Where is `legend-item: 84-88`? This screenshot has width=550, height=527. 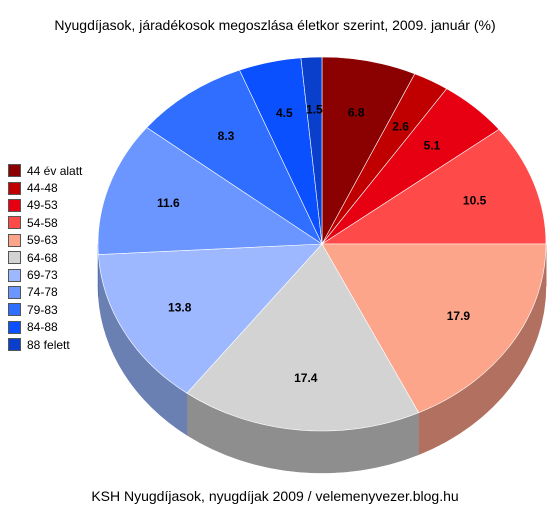 legend-item: 84-88 is located at coordinates (45, 327).